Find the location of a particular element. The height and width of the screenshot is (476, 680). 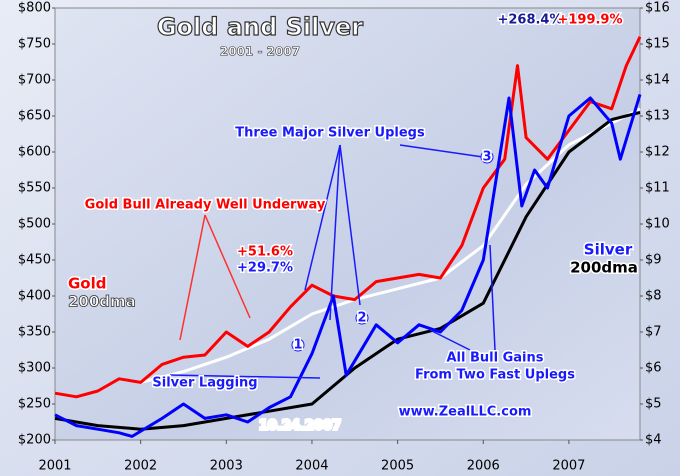

y-tick-label: $350 is located at coordinates (34, 332).